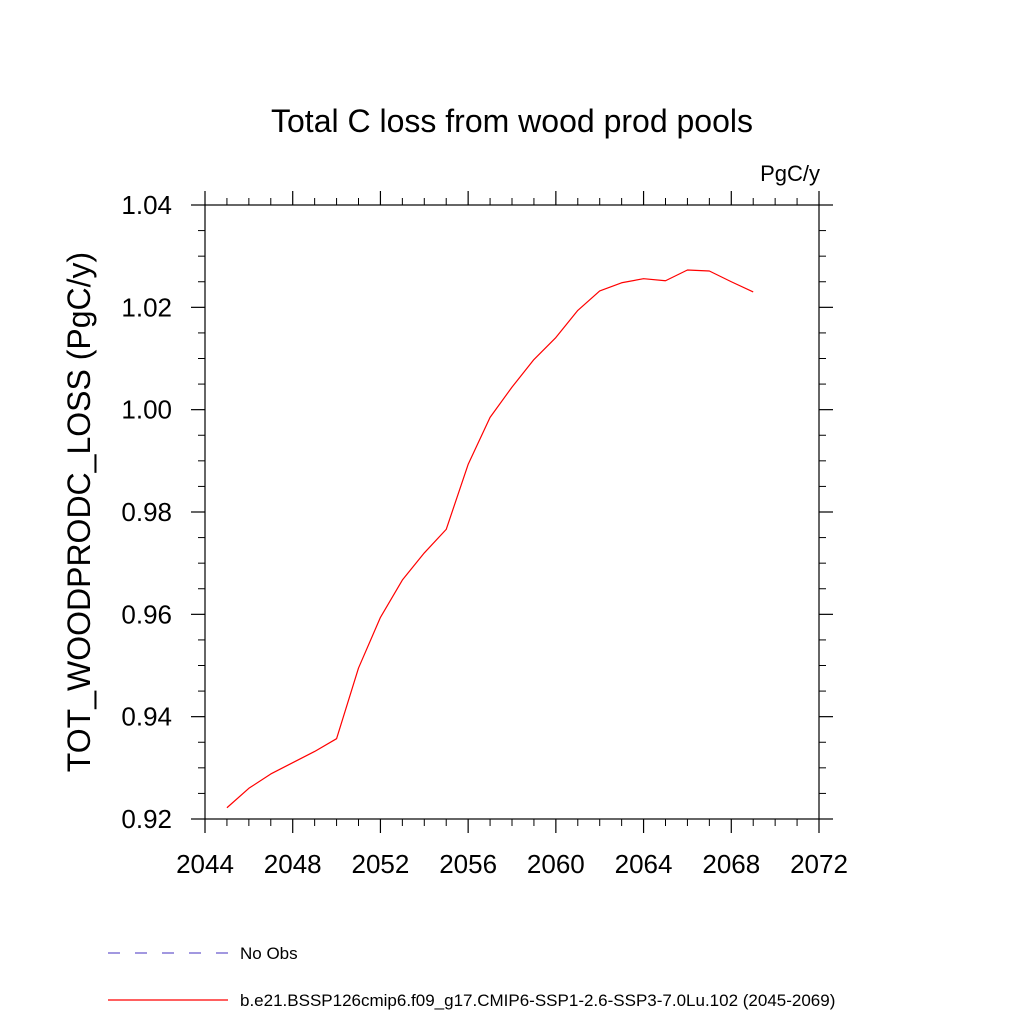 Image resolution: width=1024 pixels, height=1024 pixels. What do you see at coordinates (146, 614) in the screenshot?
I see `y-tick-label: 0.96` at bounding box center [146, 614].